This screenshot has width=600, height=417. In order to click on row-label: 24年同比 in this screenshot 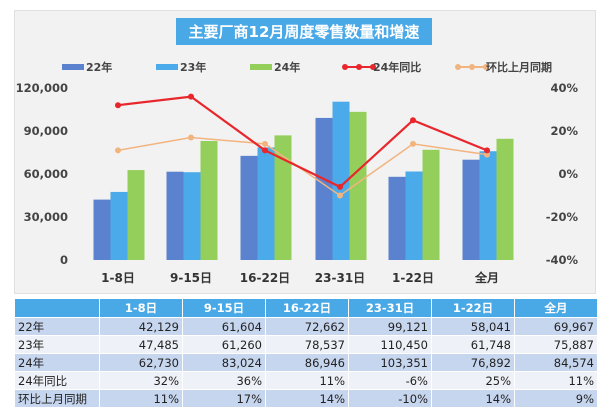, I will do `click(57, 380)`.